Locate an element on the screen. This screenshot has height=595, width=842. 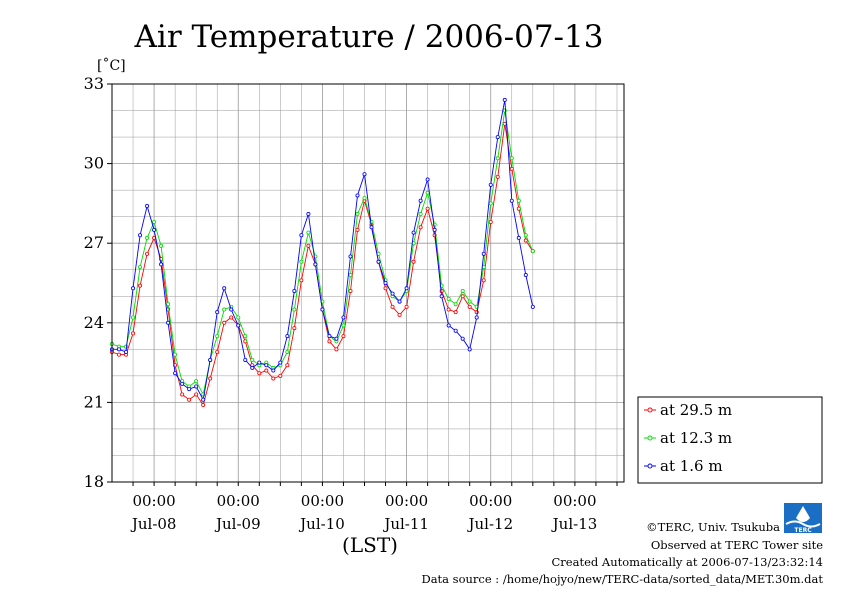
y-axis-label: [˚C] is located at coordinates (111, 65).